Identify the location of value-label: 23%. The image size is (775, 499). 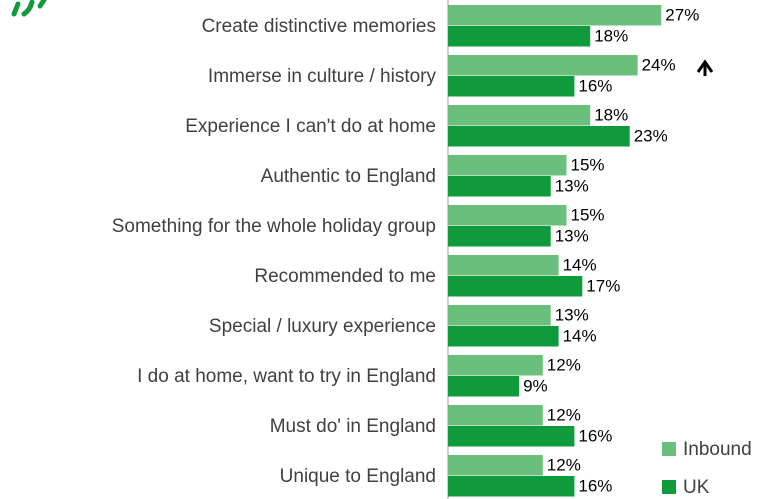
(651, 136).